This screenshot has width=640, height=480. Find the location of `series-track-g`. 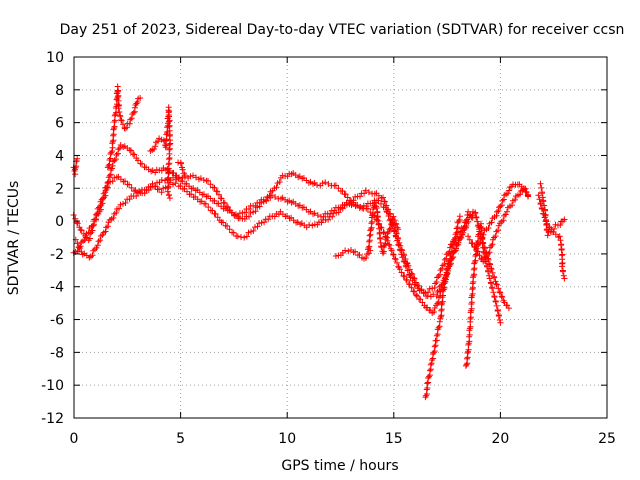

series-track-g is located at coordinates (353, 254).